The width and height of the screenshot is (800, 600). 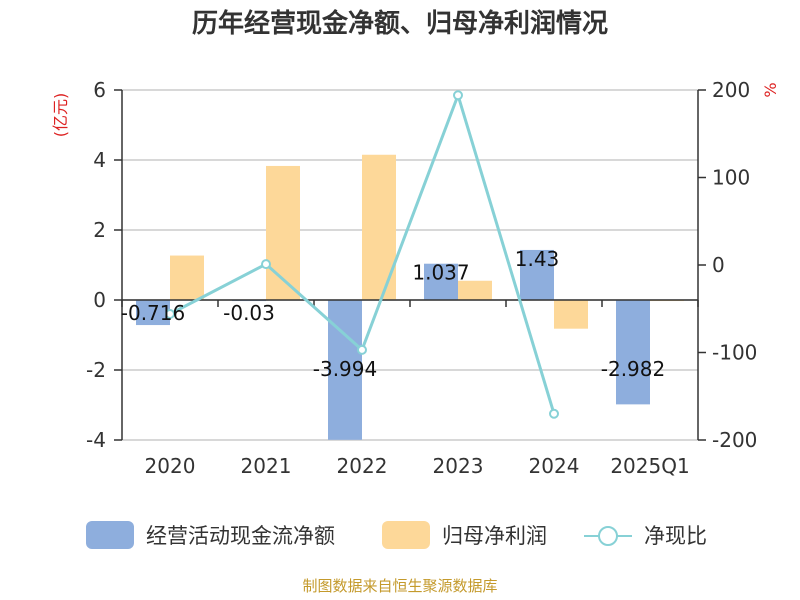 I want to click on right-axis-tick-label: 200, so click(x=731, y=90).